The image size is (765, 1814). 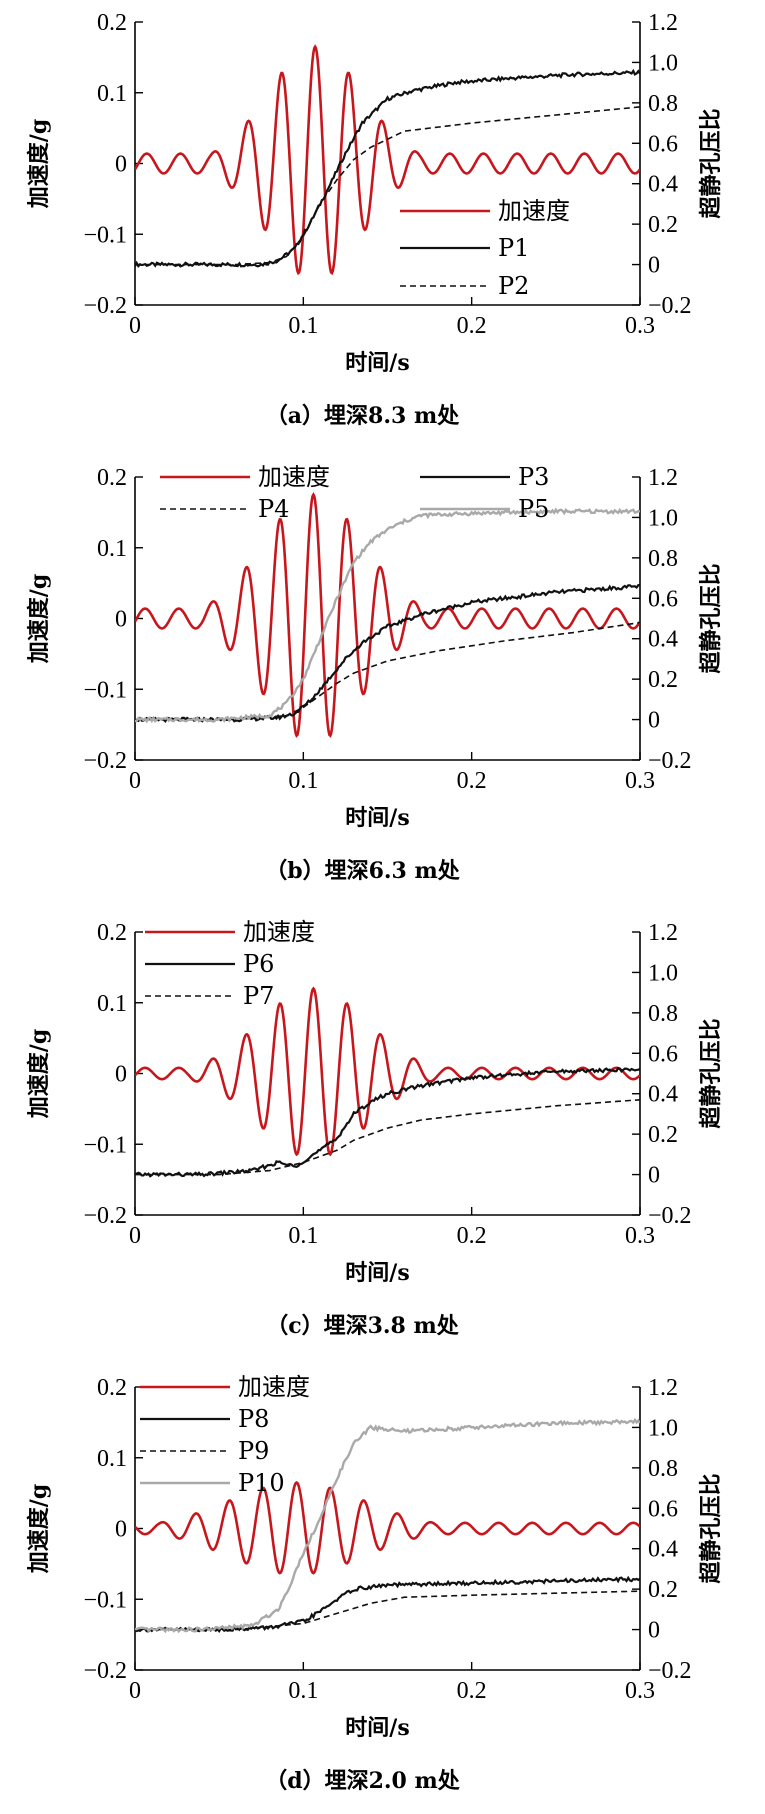 What do you see at coordinates (273, 509) in the screenshot?
I see `legend-label: P4` at bounding box center [273, 509].